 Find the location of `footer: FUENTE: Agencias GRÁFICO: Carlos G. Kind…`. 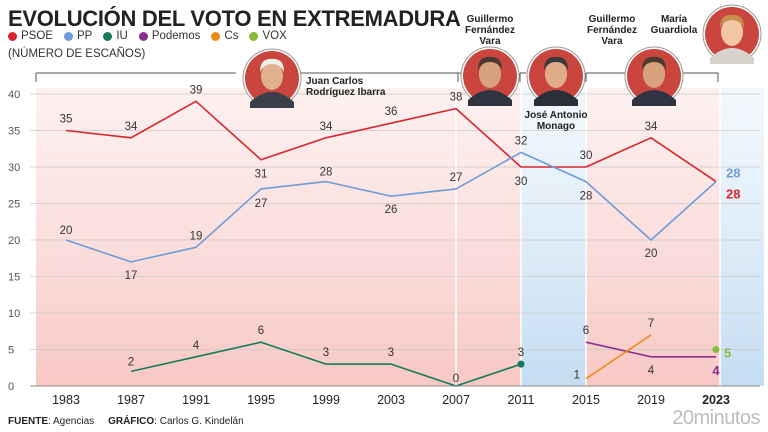

footer: FUENTE: Agencias GRÁFICO: Carlos G. Kind… is located at coordinates (126, 421).